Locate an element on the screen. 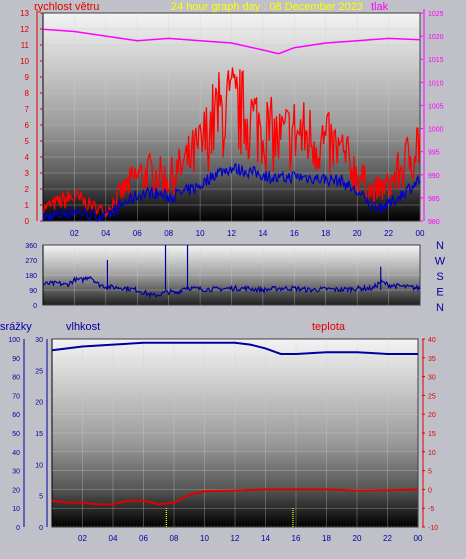  compass-label: W is located at coordinates (440, 262).